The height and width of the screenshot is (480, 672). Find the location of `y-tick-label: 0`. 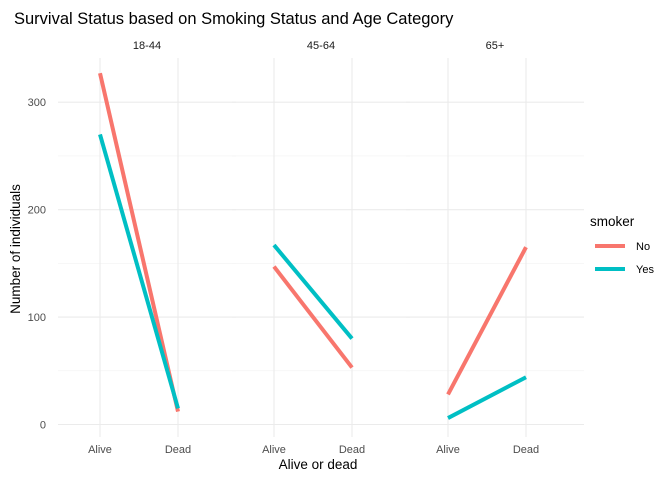

y-tick-label: 0 is located at coordinates (43, 426).